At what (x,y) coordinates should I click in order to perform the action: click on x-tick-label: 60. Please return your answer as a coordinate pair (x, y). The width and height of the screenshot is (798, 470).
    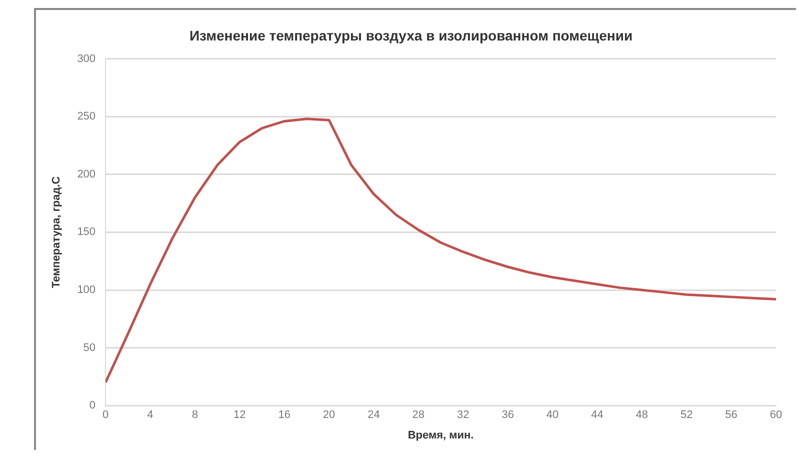
    Looking at the image, I should click on (776, 415).